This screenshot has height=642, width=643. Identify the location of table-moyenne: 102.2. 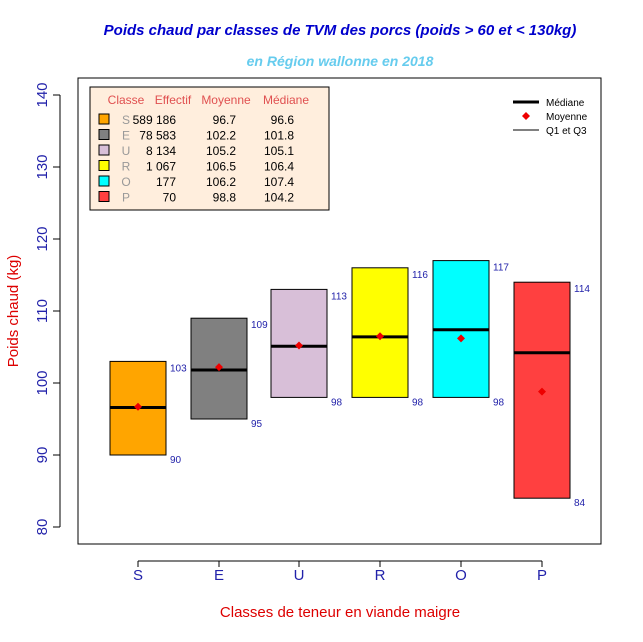
(221, 136).